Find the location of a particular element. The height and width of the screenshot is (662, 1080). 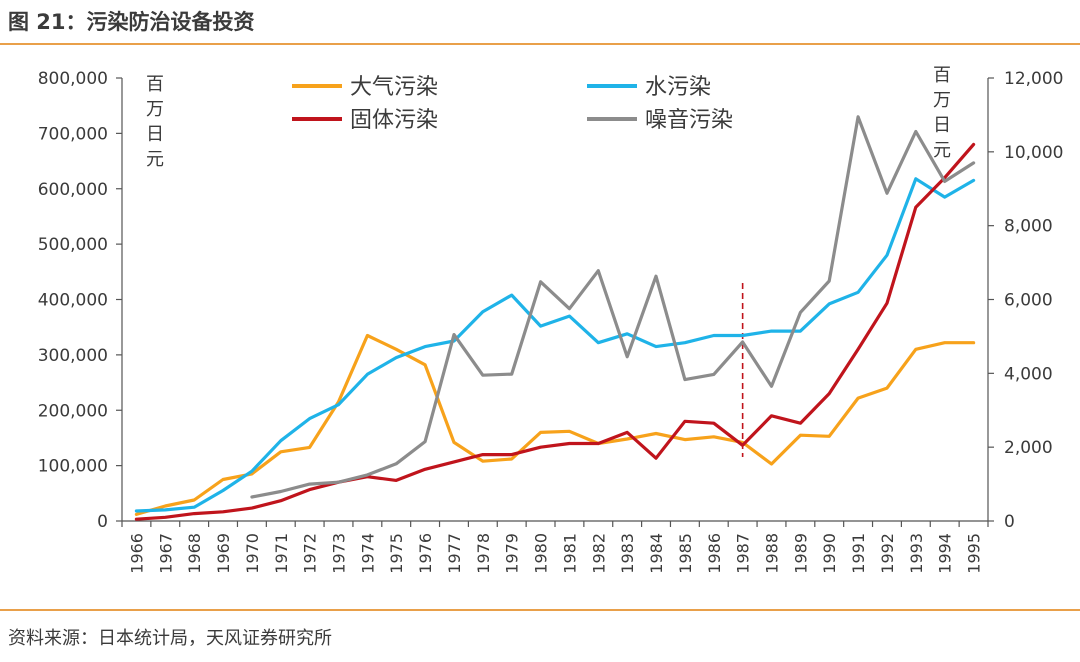

x-tick-label: 1984 is located at coordinates (656, 553).